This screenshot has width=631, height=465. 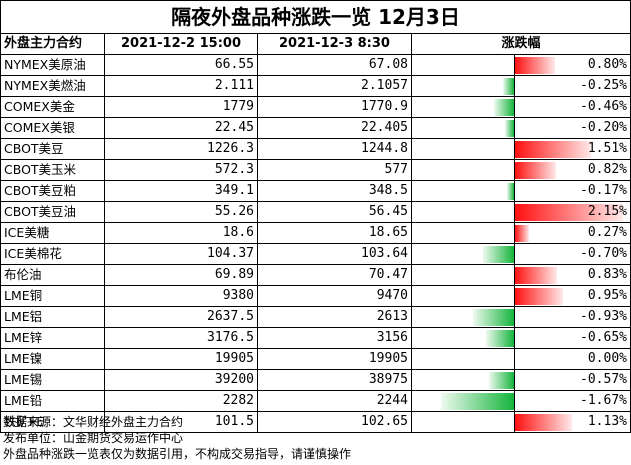 What do you see at coordinates (607, 169) in the screenshot?
I see `change-pct-label: 0.82%` at bounding box center [607, 169].